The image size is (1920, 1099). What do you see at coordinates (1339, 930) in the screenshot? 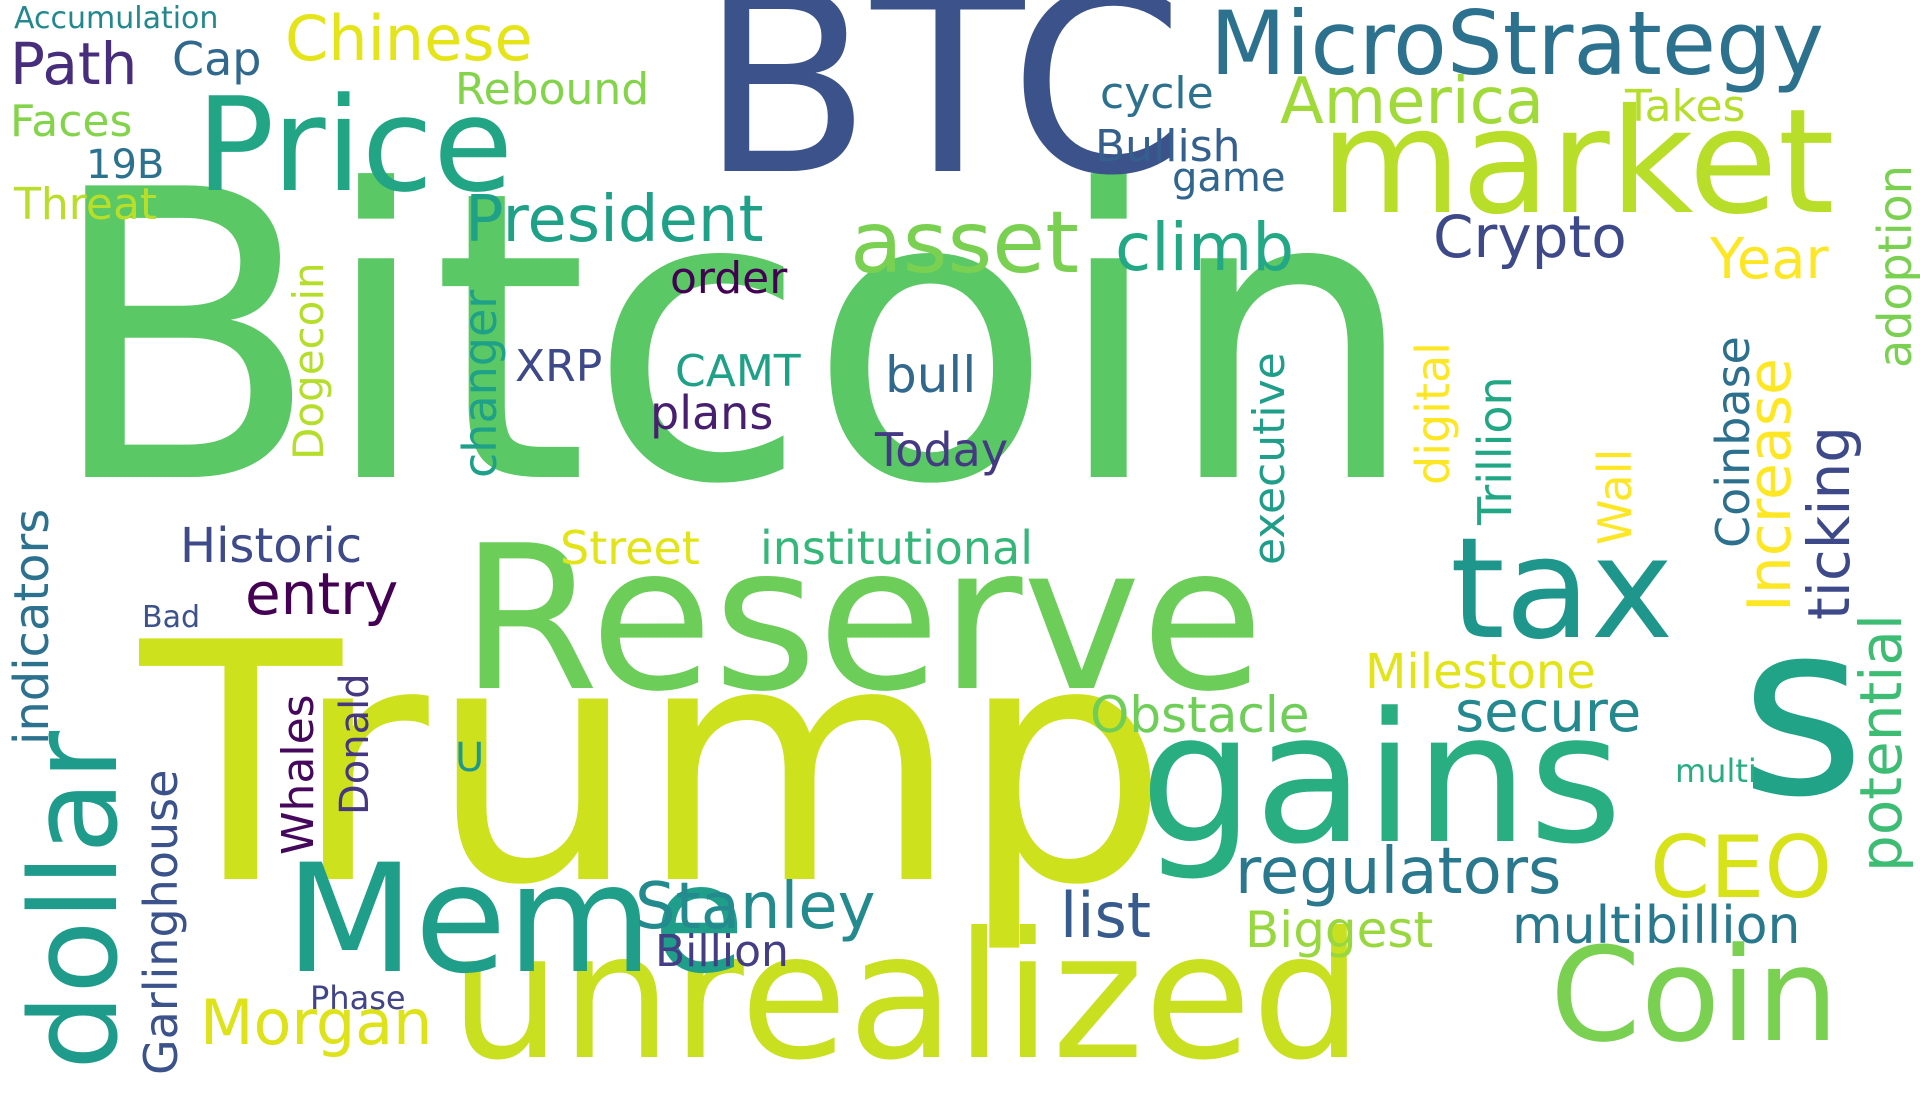
I see `word-biggest: Biggest` at bounding box center [1339, 930].